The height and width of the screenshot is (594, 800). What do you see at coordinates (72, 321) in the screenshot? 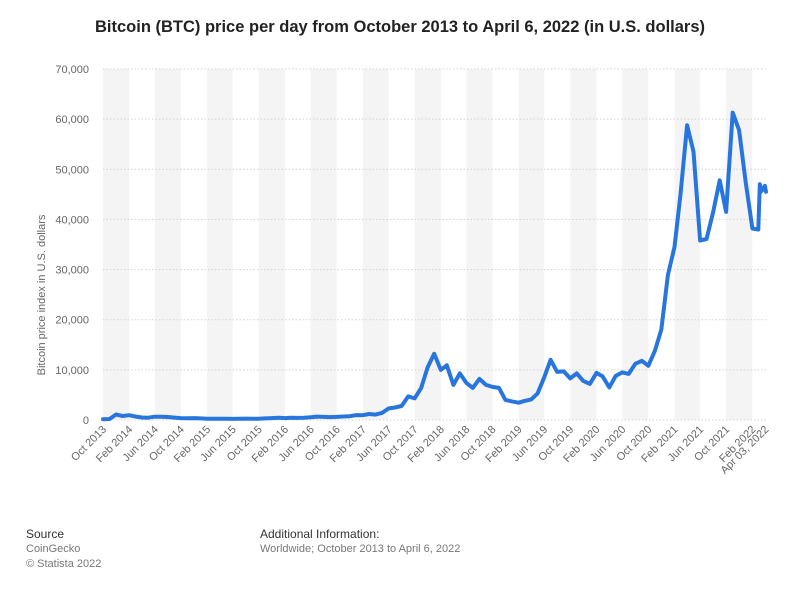
I see `y-tick-label: 20,000` at bounding box center [72, 321].